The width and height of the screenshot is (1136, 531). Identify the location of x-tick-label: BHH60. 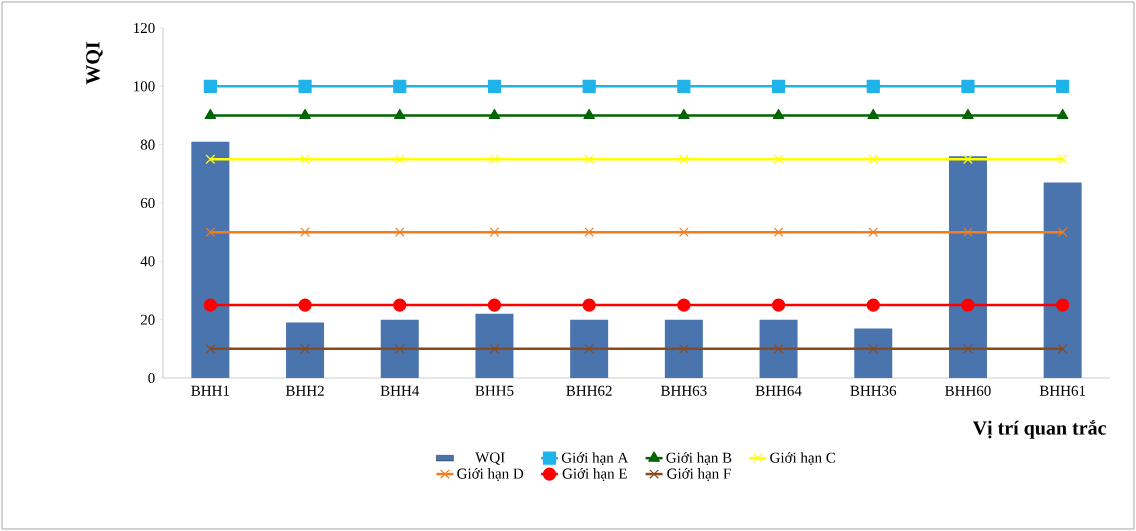
(968, 390).